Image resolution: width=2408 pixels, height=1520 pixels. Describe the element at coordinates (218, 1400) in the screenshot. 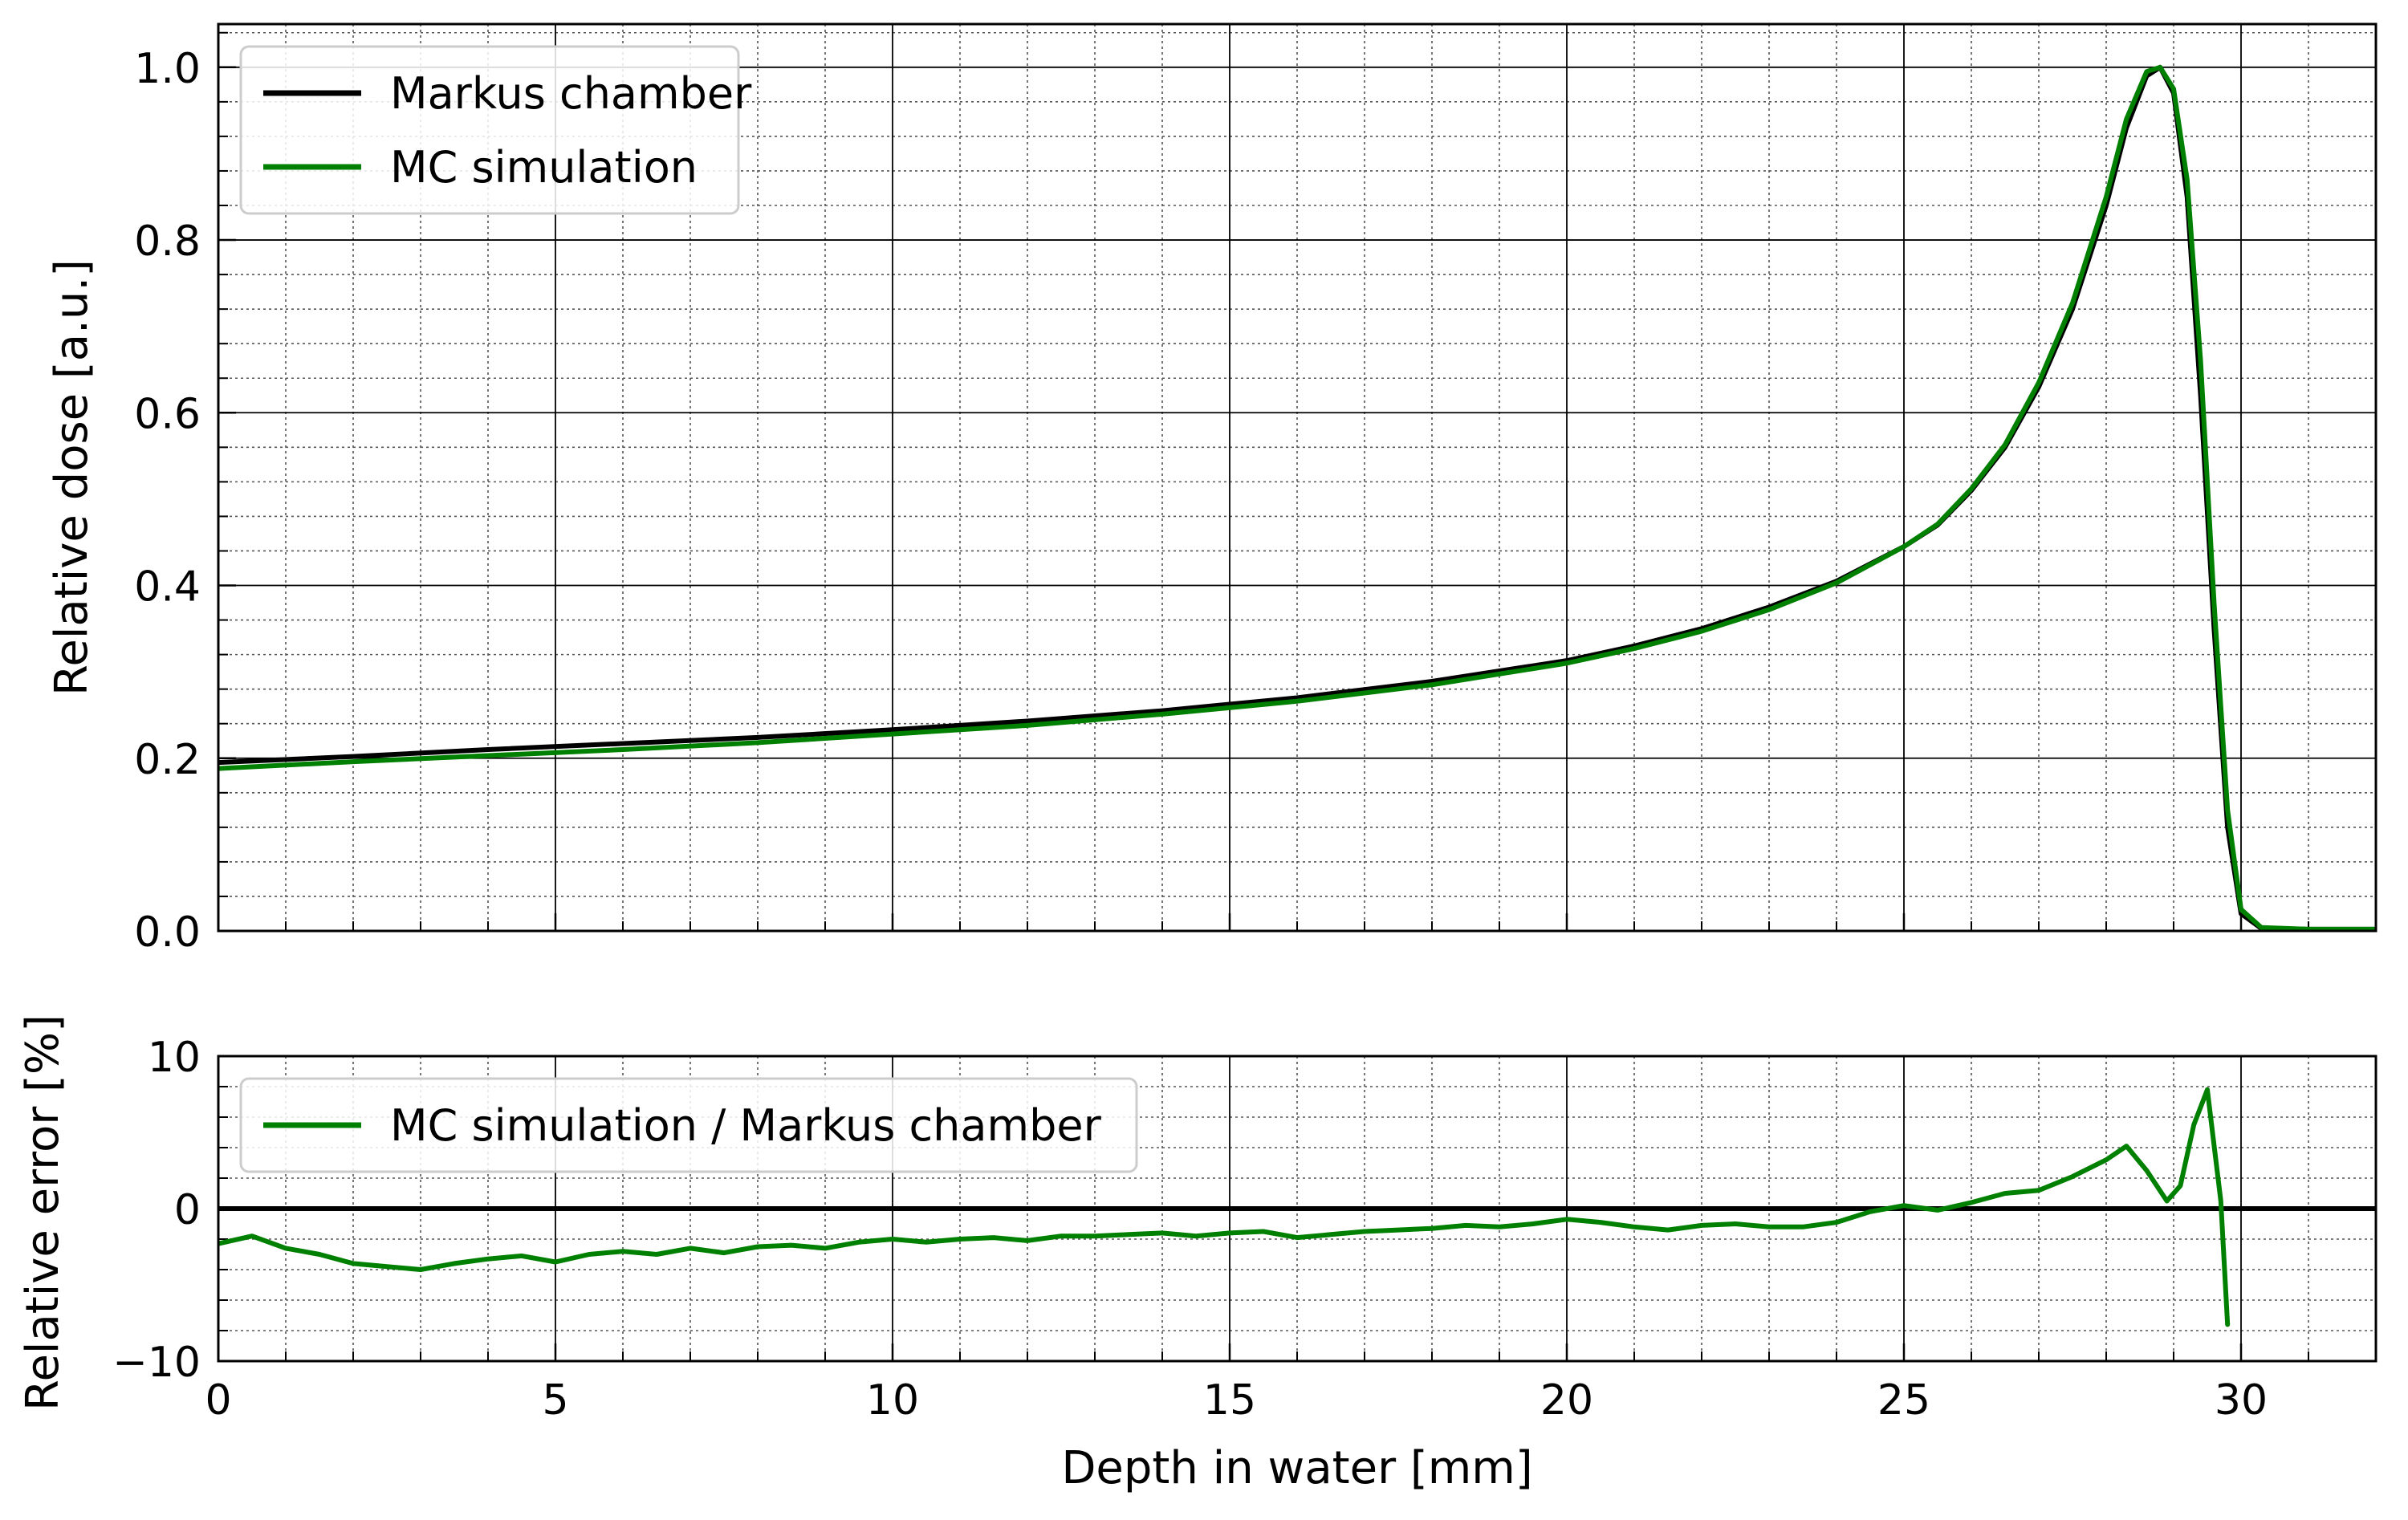

I see `bottom-x-tick-label: 0` at that location.